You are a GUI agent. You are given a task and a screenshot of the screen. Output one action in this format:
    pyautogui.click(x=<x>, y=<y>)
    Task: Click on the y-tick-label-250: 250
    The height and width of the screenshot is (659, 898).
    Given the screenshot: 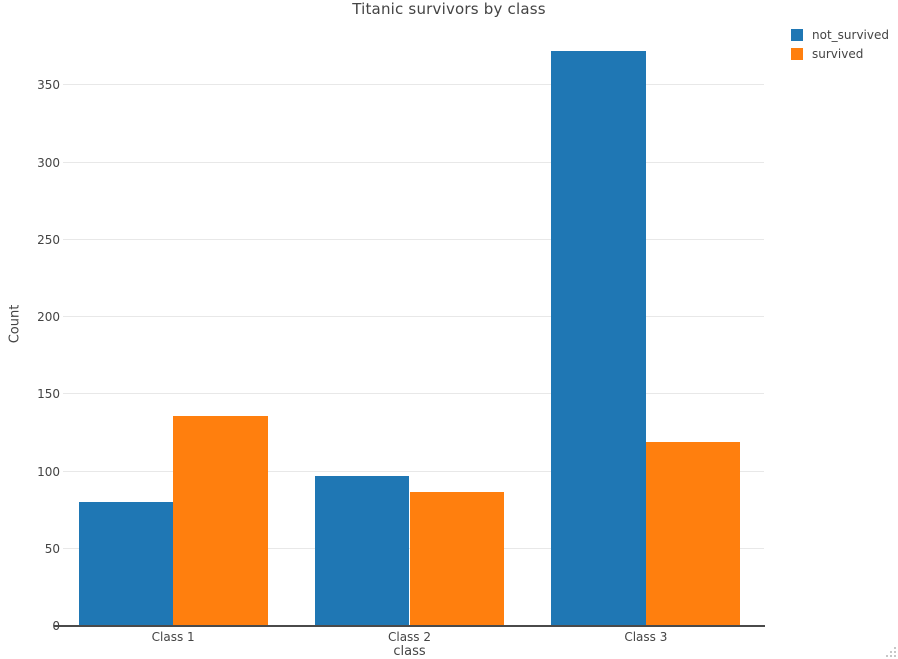 What is the action you would take?
    pyautogui.click(x=48, y=239)
    